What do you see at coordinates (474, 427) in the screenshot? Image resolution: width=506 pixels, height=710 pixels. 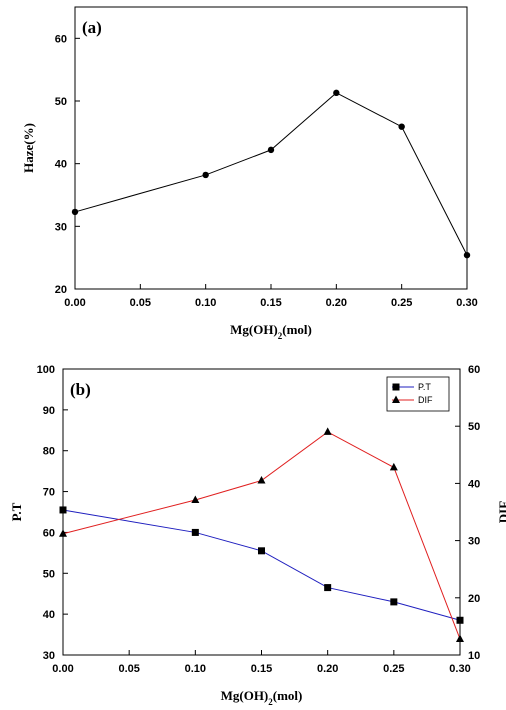 I see `y2-tick-label: 50` at bounding box center [474, 427].